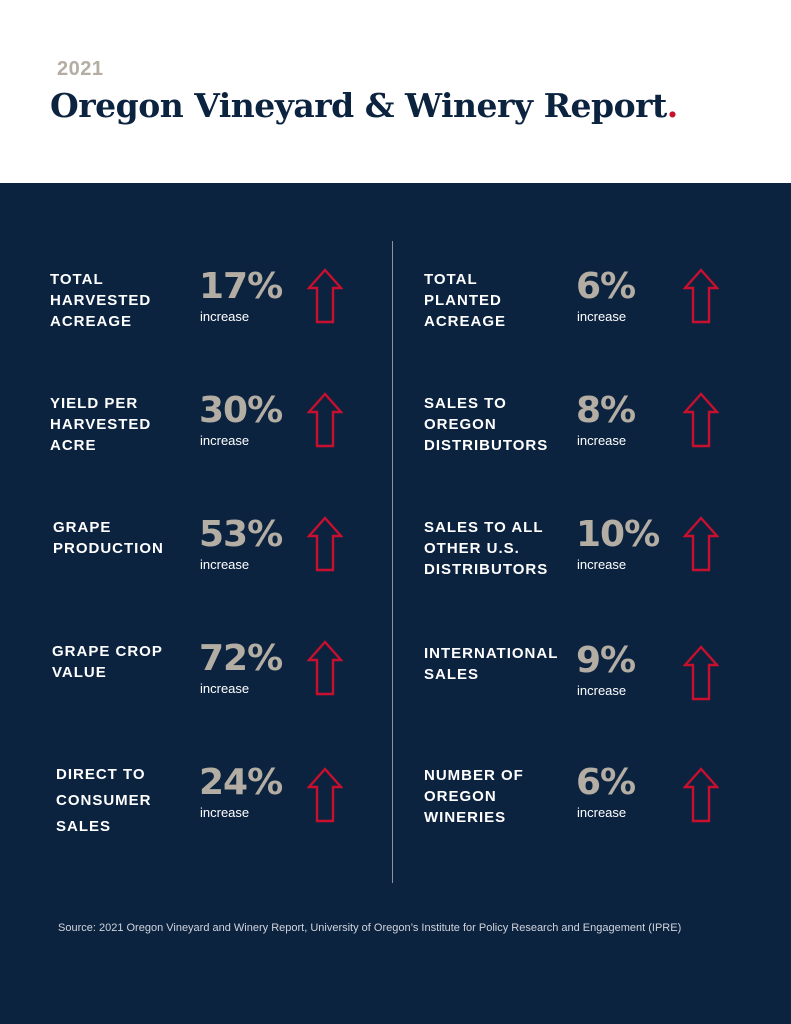 This screenshot has height=1024, width=791. What do you see at coordinates (107, 651) in the screenshot?
I see `label-line: GRAPE CROP` at bounding box center [107, 651].